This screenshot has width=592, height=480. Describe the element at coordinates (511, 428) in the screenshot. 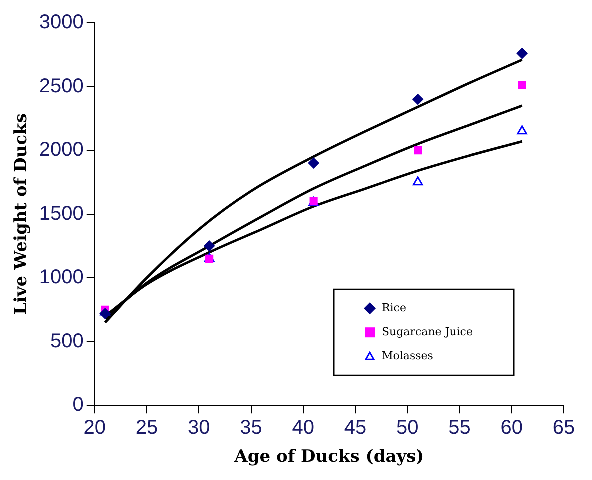

I see `x-tick-label: 60` at that location.